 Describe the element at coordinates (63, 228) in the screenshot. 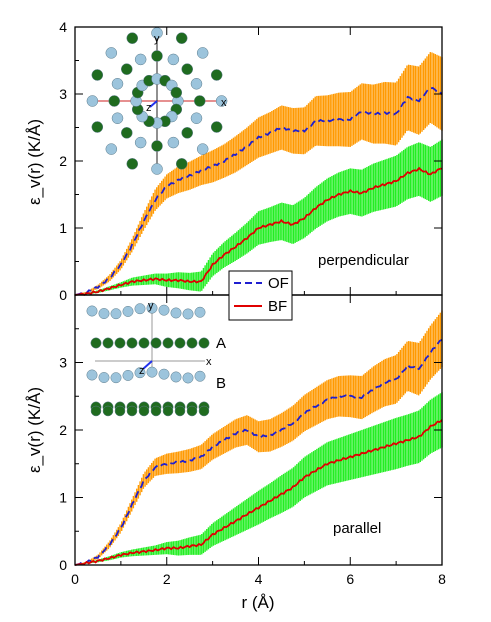

I see `panel0-ytick-label: 1` at that location.